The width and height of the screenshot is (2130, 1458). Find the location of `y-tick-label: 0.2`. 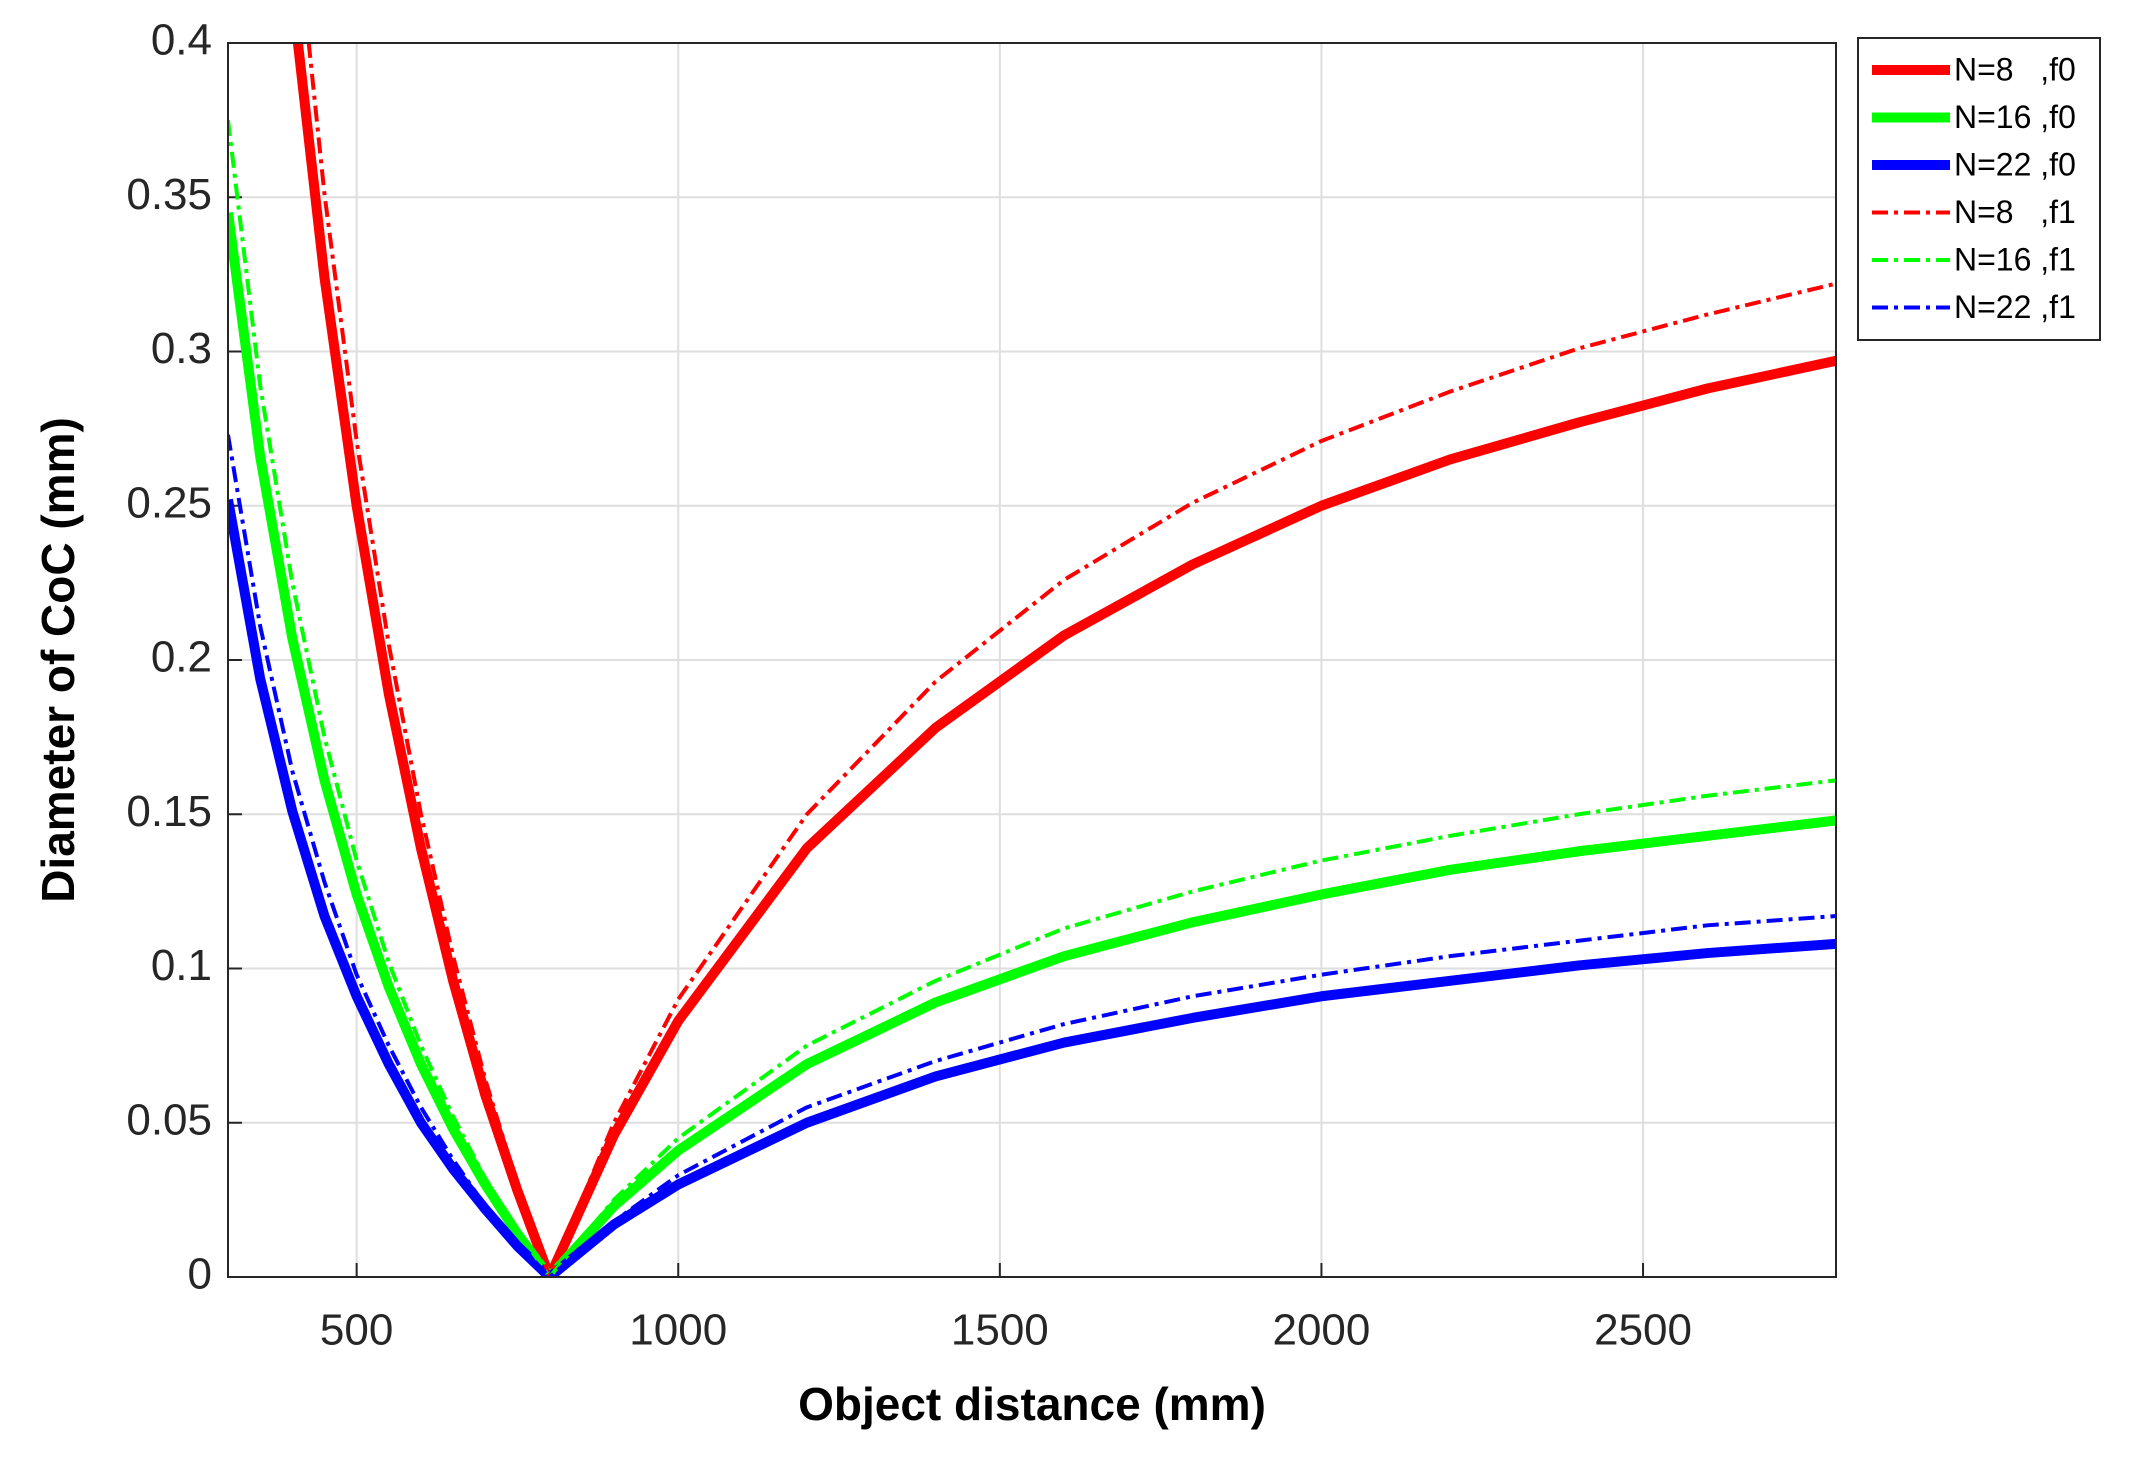

y-tick-label: 0.2 is located at coordinates (181, 657).